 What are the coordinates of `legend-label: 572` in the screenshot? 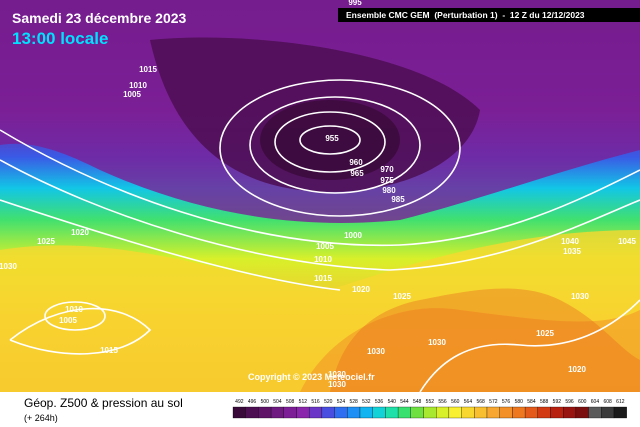 It's located at (493, 402).